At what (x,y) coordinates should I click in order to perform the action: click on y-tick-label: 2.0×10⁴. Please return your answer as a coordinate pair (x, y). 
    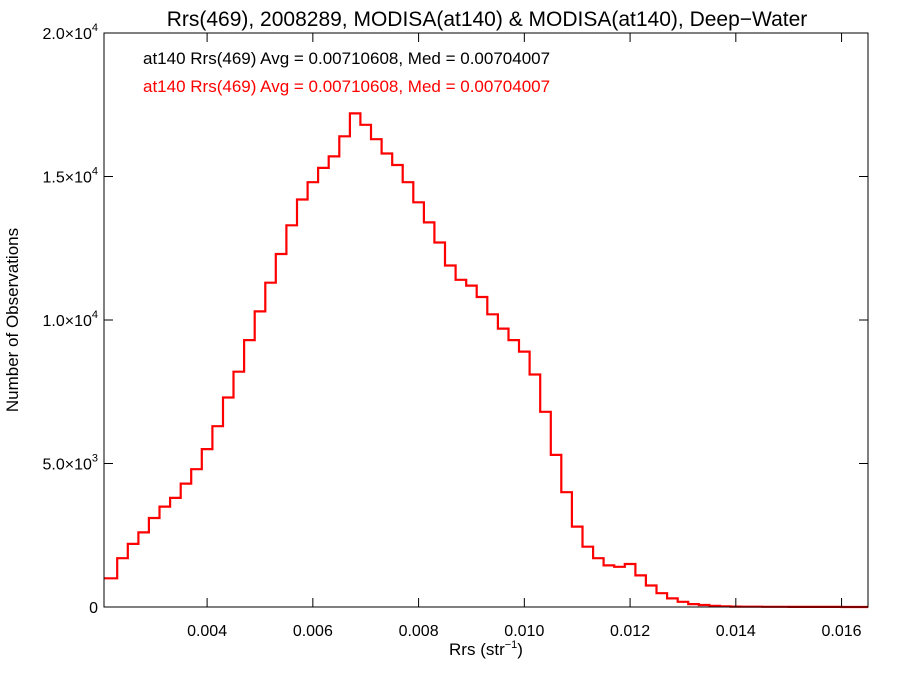
    Looking at the image, I should click on (70, 32).